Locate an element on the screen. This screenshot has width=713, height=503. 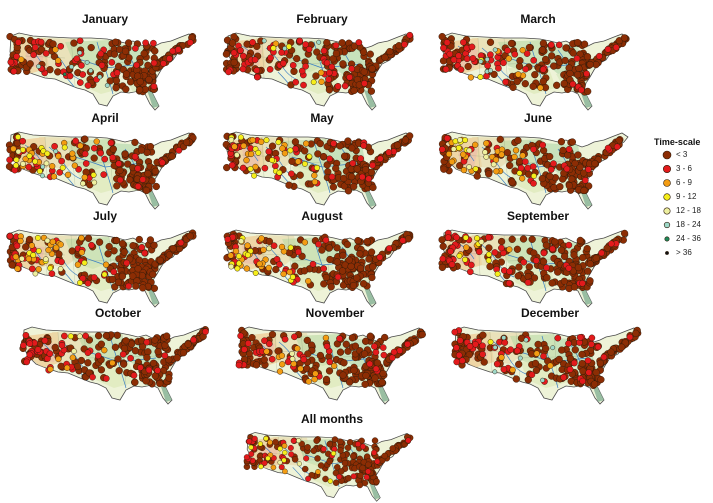
legend-item: > 36 is located at coordinates (682, 253).